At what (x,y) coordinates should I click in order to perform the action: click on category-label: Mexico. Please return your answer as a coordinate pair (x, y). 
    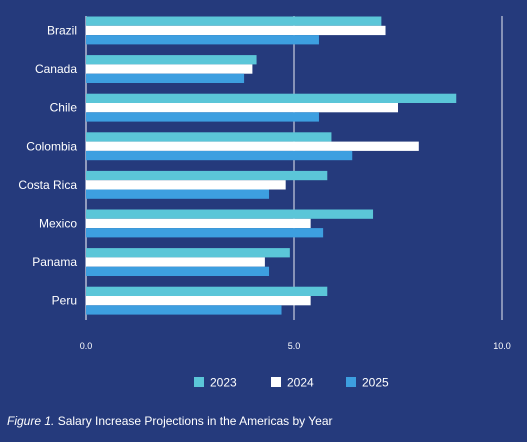
    Looking at the image, I should click on (58, 223).